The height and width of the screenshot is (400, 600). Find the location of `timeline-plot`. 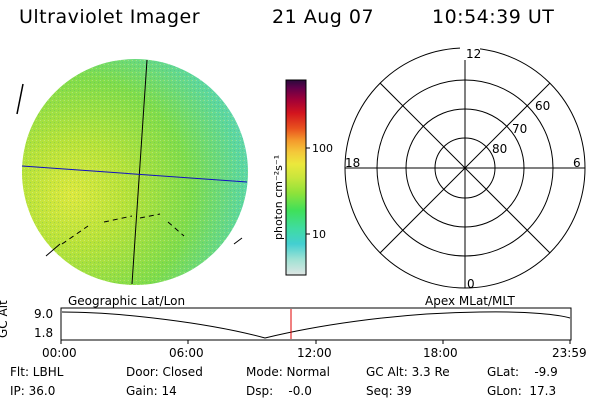

timeline-plot is located at coordinates (316, 325).